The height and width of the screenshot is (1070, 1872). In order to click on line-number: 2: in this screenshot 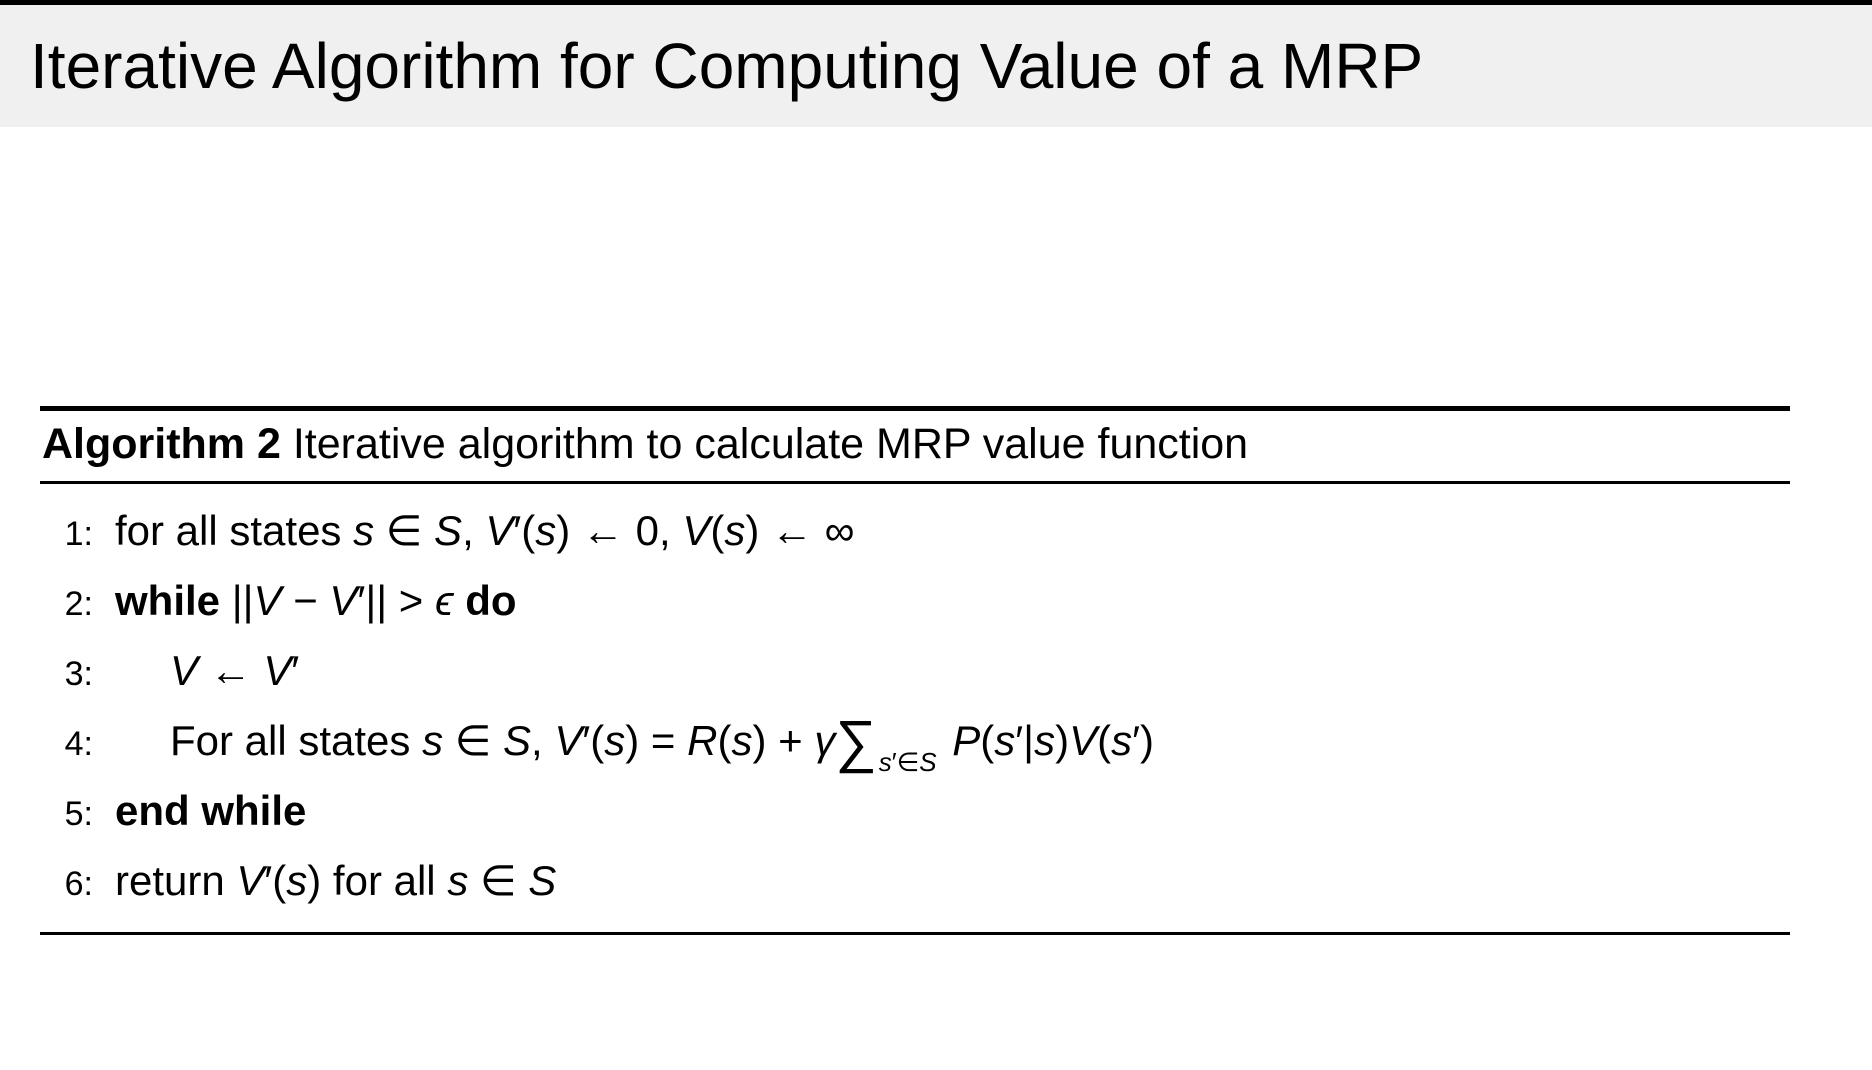, I will do `click(78, 603)`.